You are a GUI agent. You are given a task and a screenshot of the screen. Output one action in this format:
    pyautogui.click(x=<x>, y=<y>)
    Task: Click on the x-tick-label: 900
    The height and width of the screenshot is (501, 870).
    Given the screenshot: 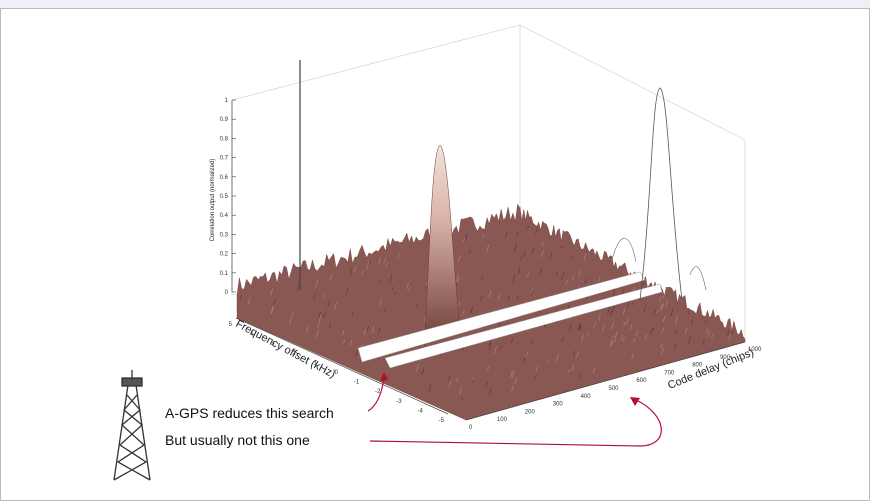 What is the action you would take?
    pyautogui.click(x=725, y=358)
    